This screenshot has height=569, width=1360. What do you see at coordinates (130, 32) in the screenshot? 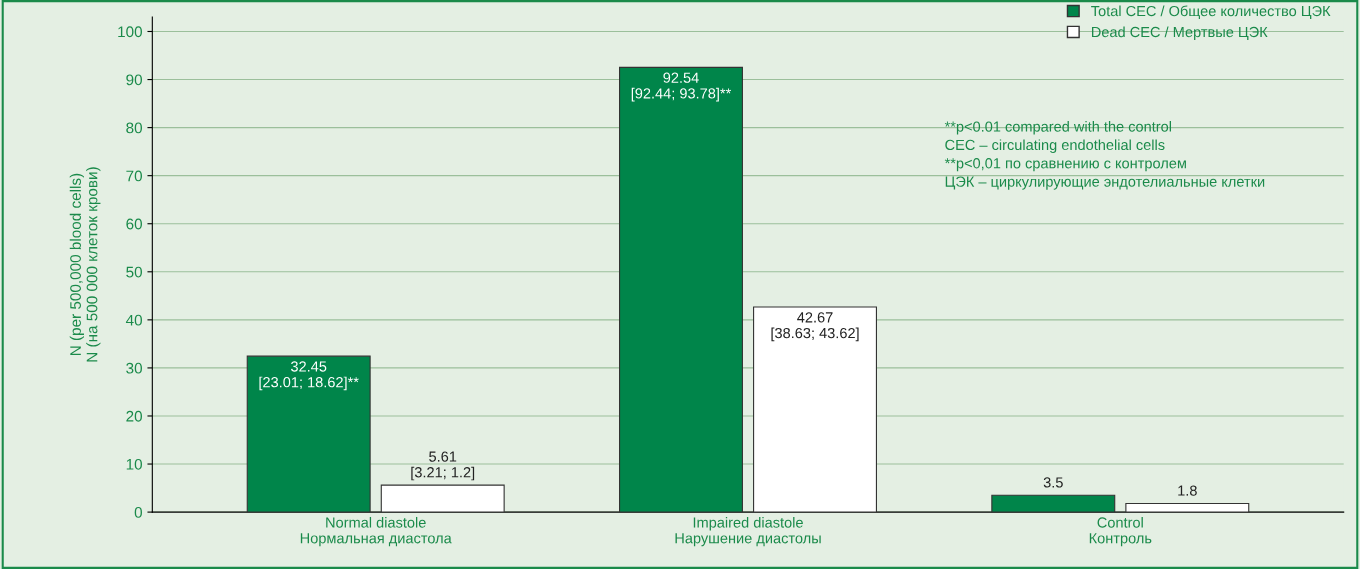
I see `y-tick-label: 100` at bounding box center [130, 32].